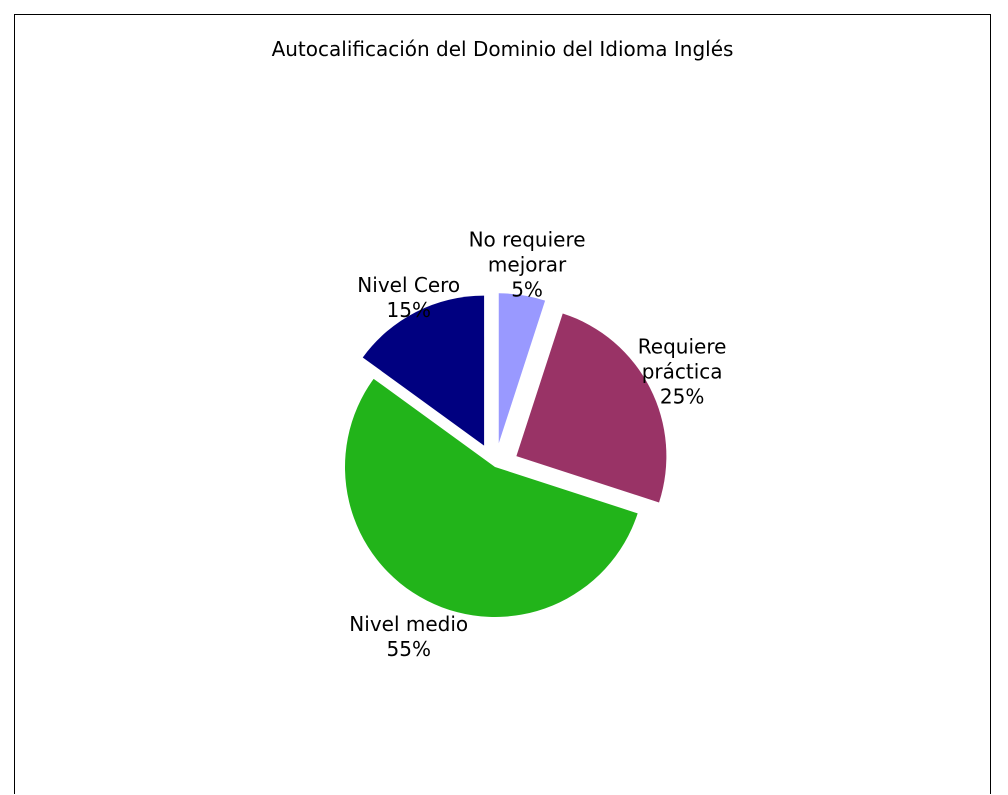  What do you see at coordinates (408, 297) in the screenshot?
I see `pie-label-nivel-cero: Nivel Cero 15%` at bounding box center [408, 297].